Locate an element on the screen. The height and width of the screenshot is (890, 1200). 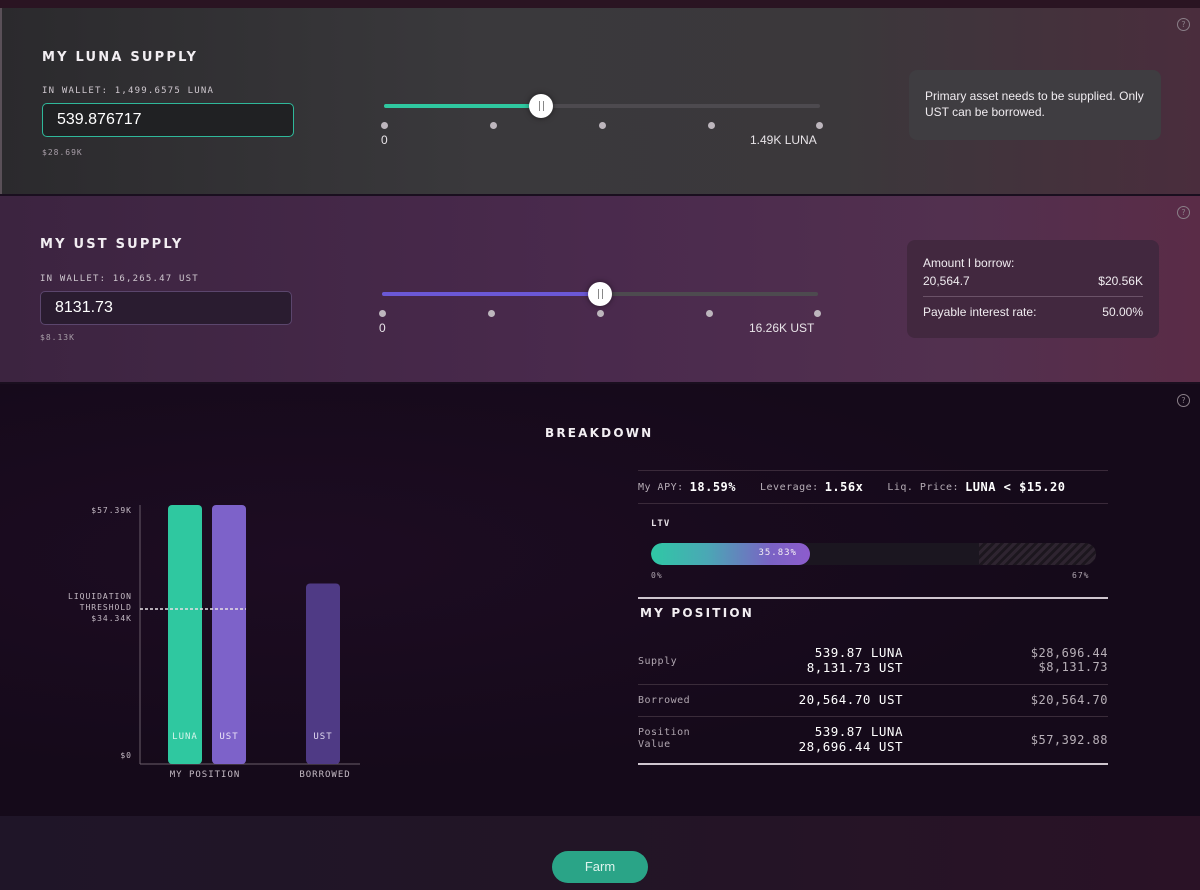
position-top-rule is located at coordinates (873, 598).